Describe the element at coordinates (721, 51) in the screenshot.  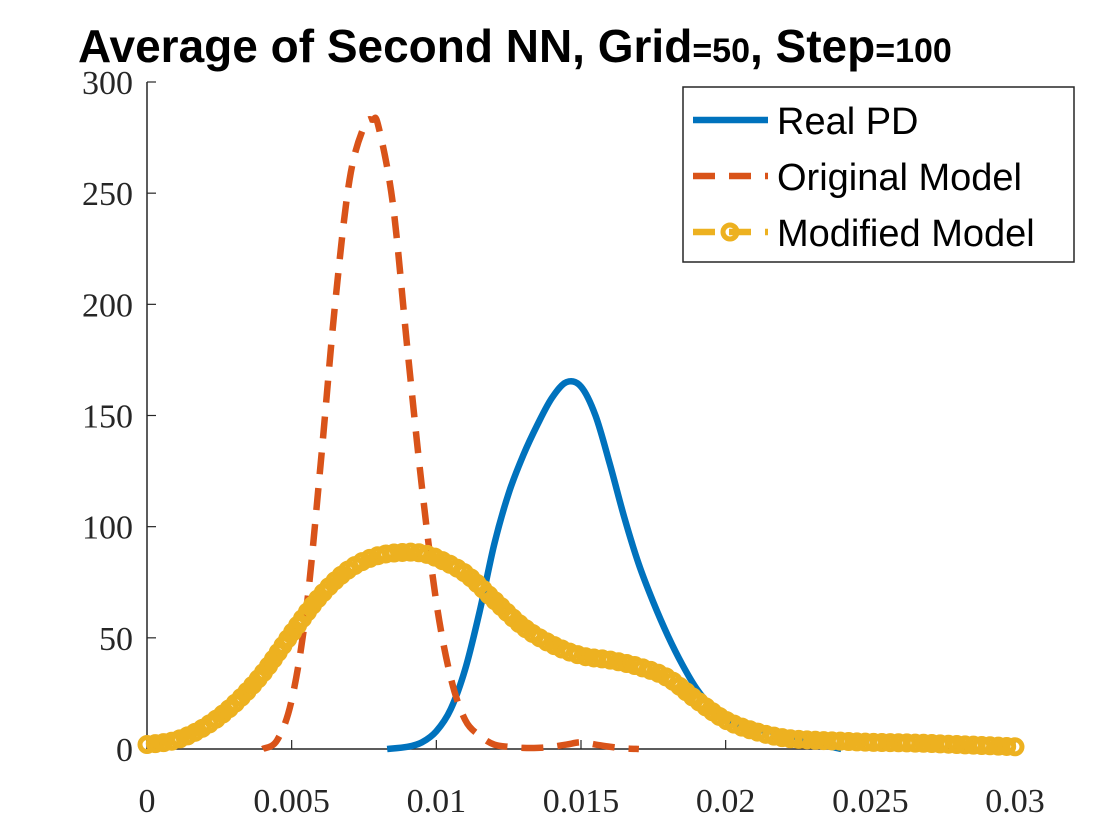
I see `chart-title-grid-value: =50` at that location.